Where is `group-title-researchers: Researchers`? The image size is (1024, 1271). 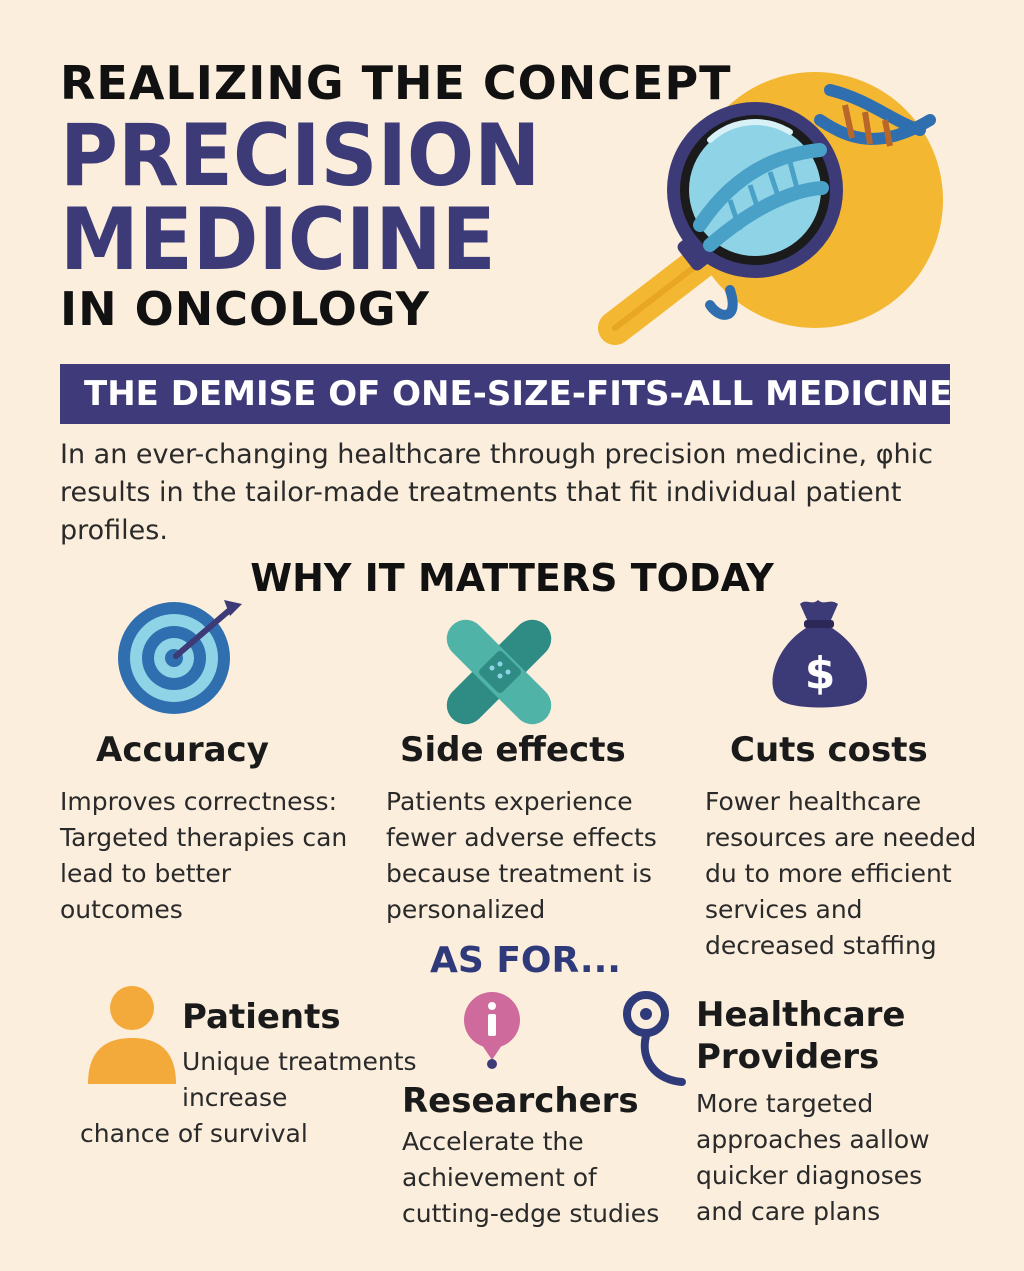 group-title-researchers: Researchers is located at coordinates (520, 1101).